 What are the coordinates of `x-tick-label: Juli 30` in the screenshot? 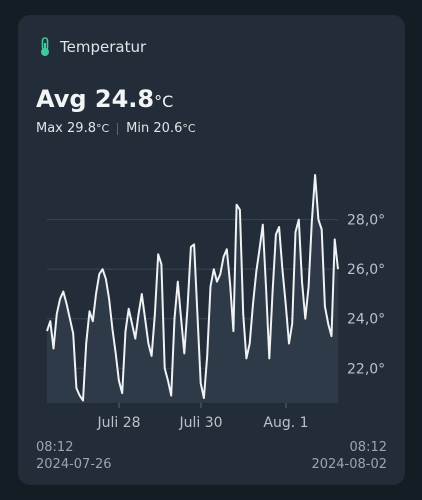 It's located at (200, 423).